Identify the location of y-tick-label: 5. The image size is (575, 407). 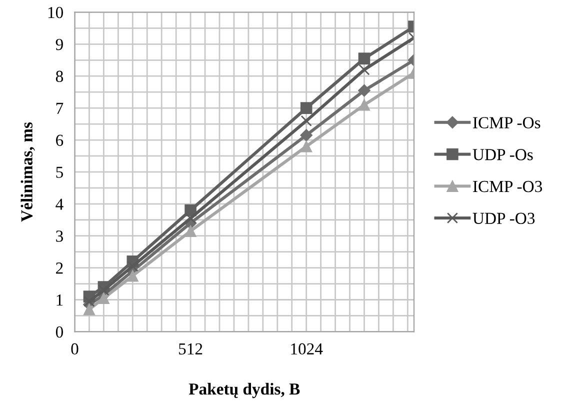
(59, 172).